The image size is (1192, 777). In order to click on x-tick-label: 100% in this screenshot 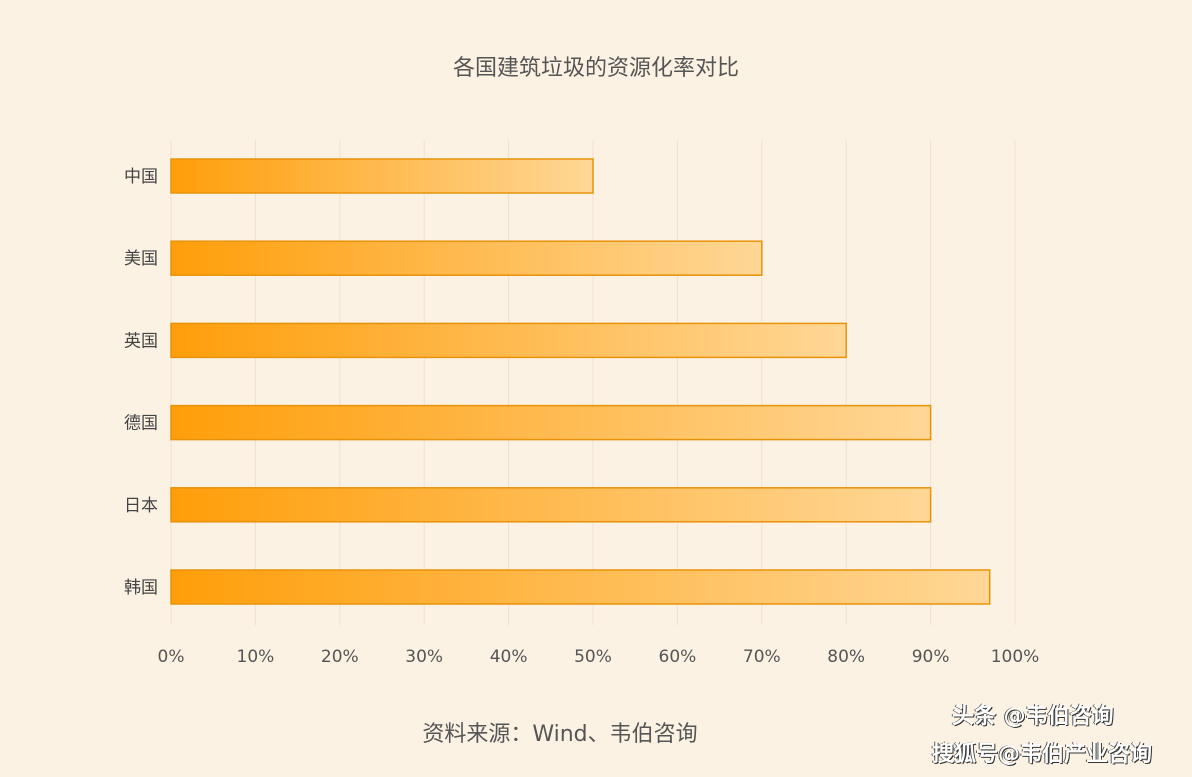, I will do `click(1015, 657)`.